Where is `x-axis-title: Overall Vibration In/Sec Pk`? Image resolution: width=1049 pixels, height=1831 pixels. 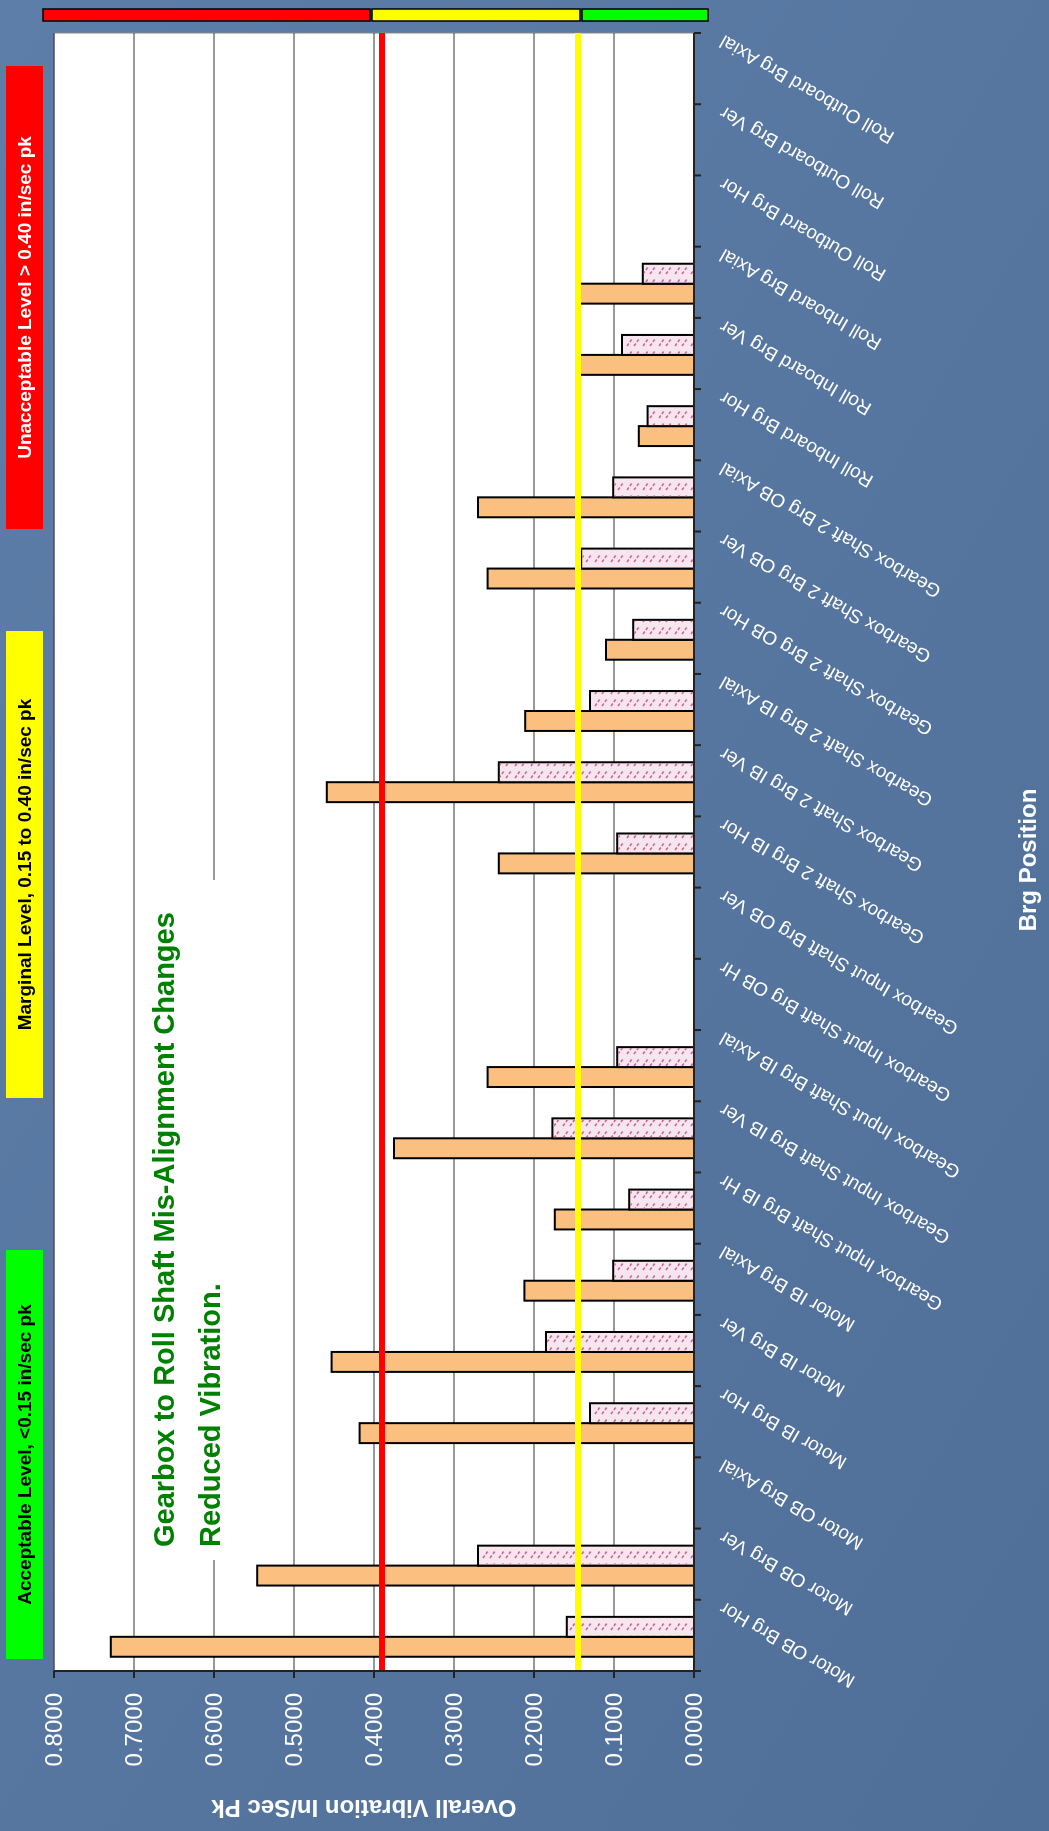
x-axis-title: Overall Vibration In/Sec Pk is located at coordinates (363, 1808).